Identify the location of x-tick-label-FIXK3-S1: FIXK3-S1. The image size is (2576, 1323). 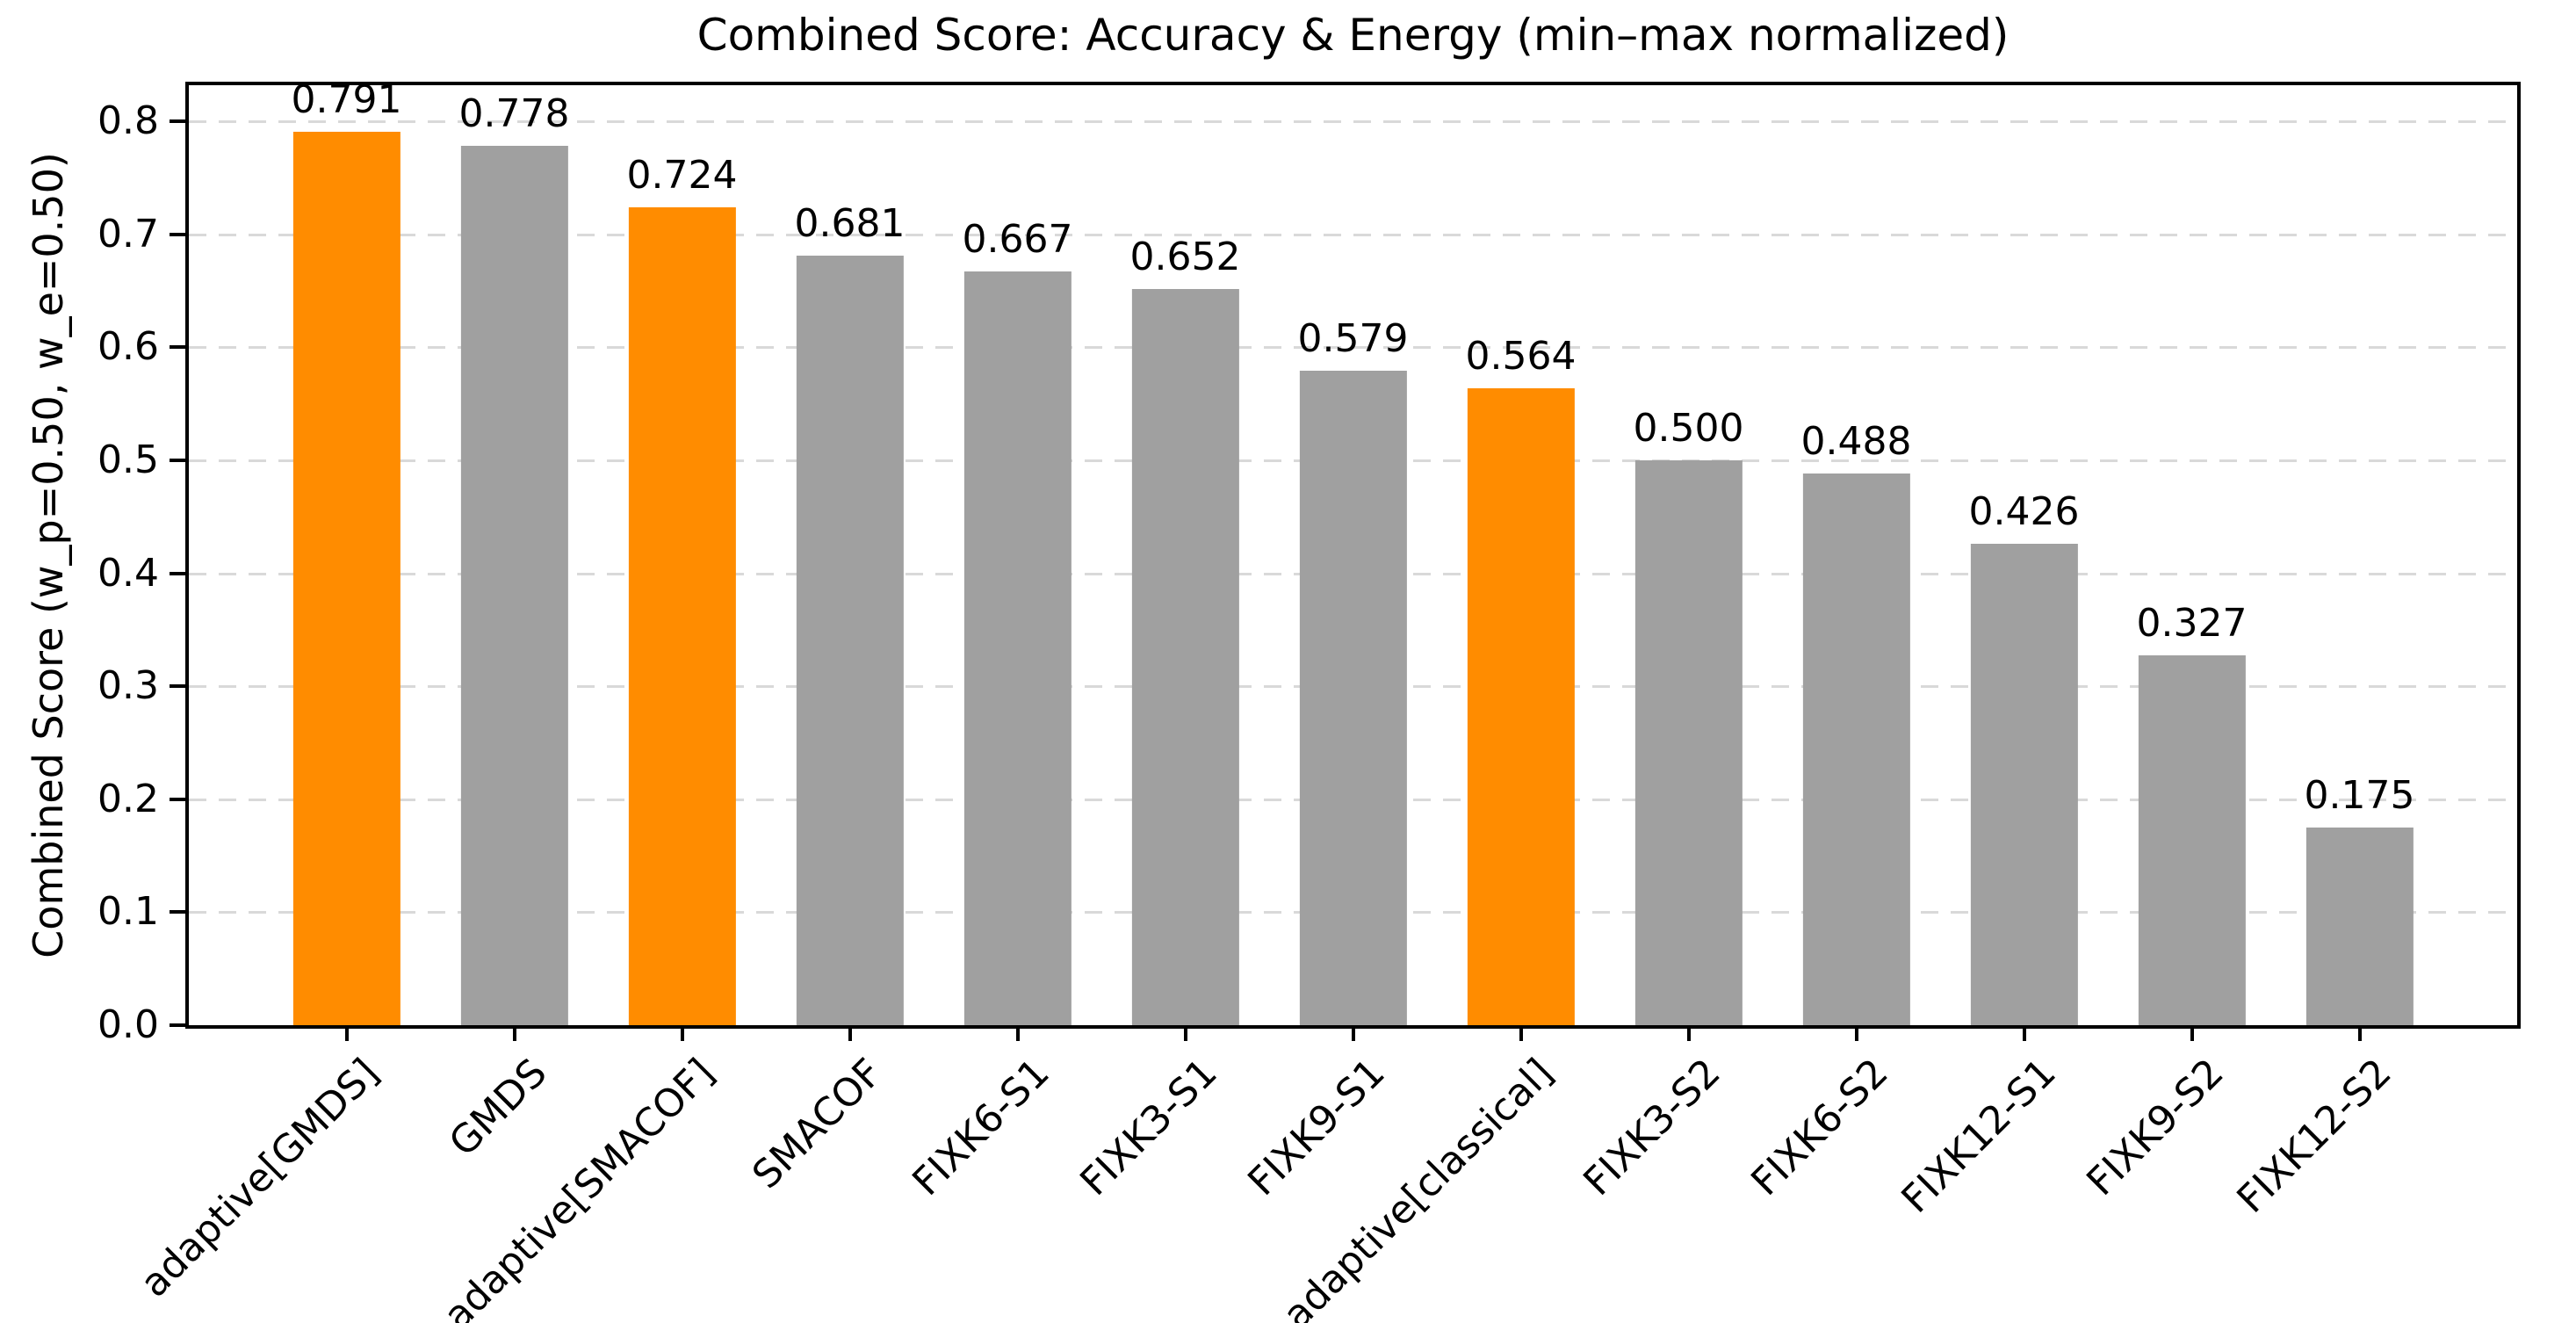
(1149, 1127).